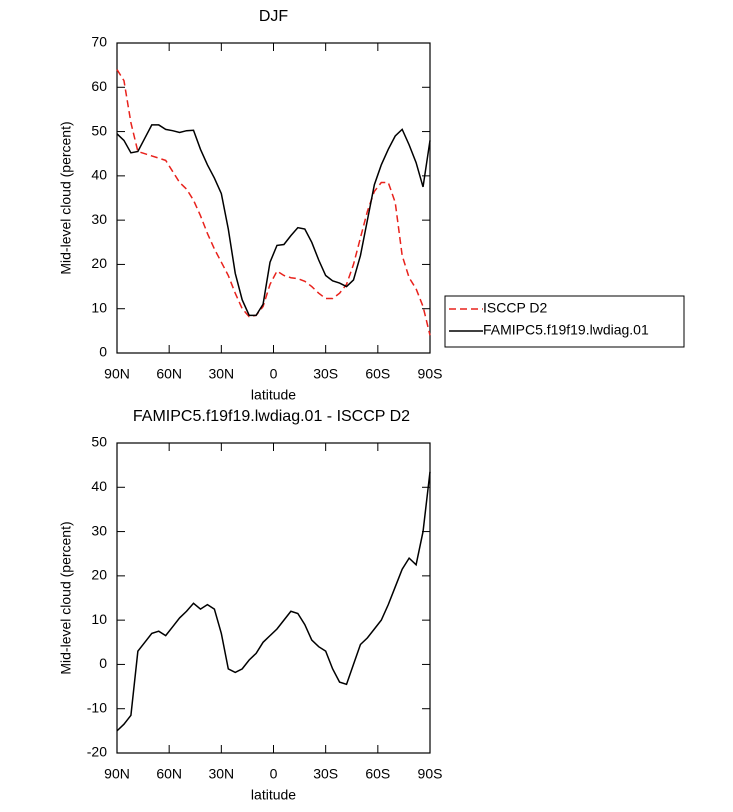 The width and height of the screenshot is (733, 812). Describe the element at coordinates (97, 752) in the screenshot. I see `y-tick-label: -20` at that location.